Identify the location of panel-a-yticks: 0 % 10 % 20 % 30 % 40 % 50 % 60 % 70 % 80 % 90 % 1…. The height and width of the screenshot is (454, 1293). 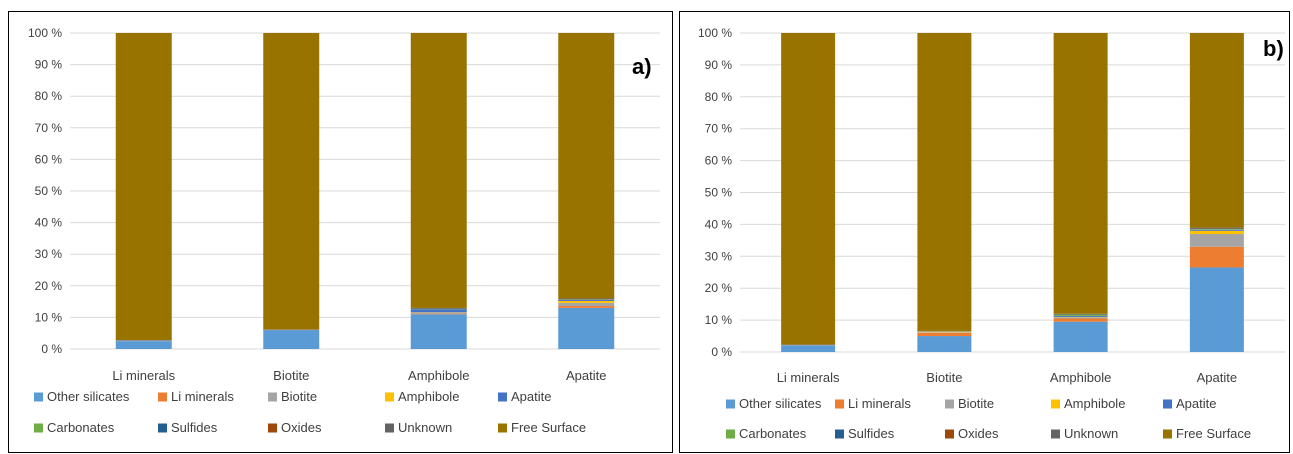
(45, 191).